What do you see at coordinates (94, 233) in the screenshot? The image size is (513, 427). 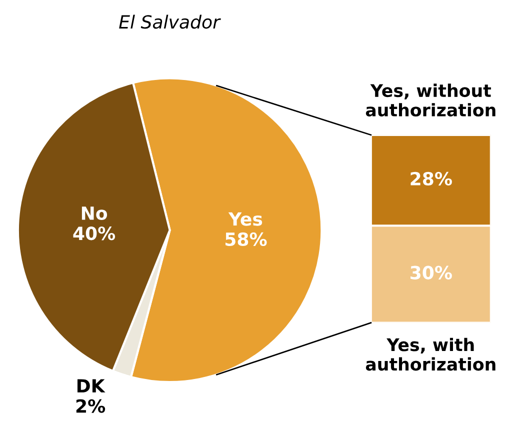 I see `data-label: 40%` at bounding box center [94, 233].